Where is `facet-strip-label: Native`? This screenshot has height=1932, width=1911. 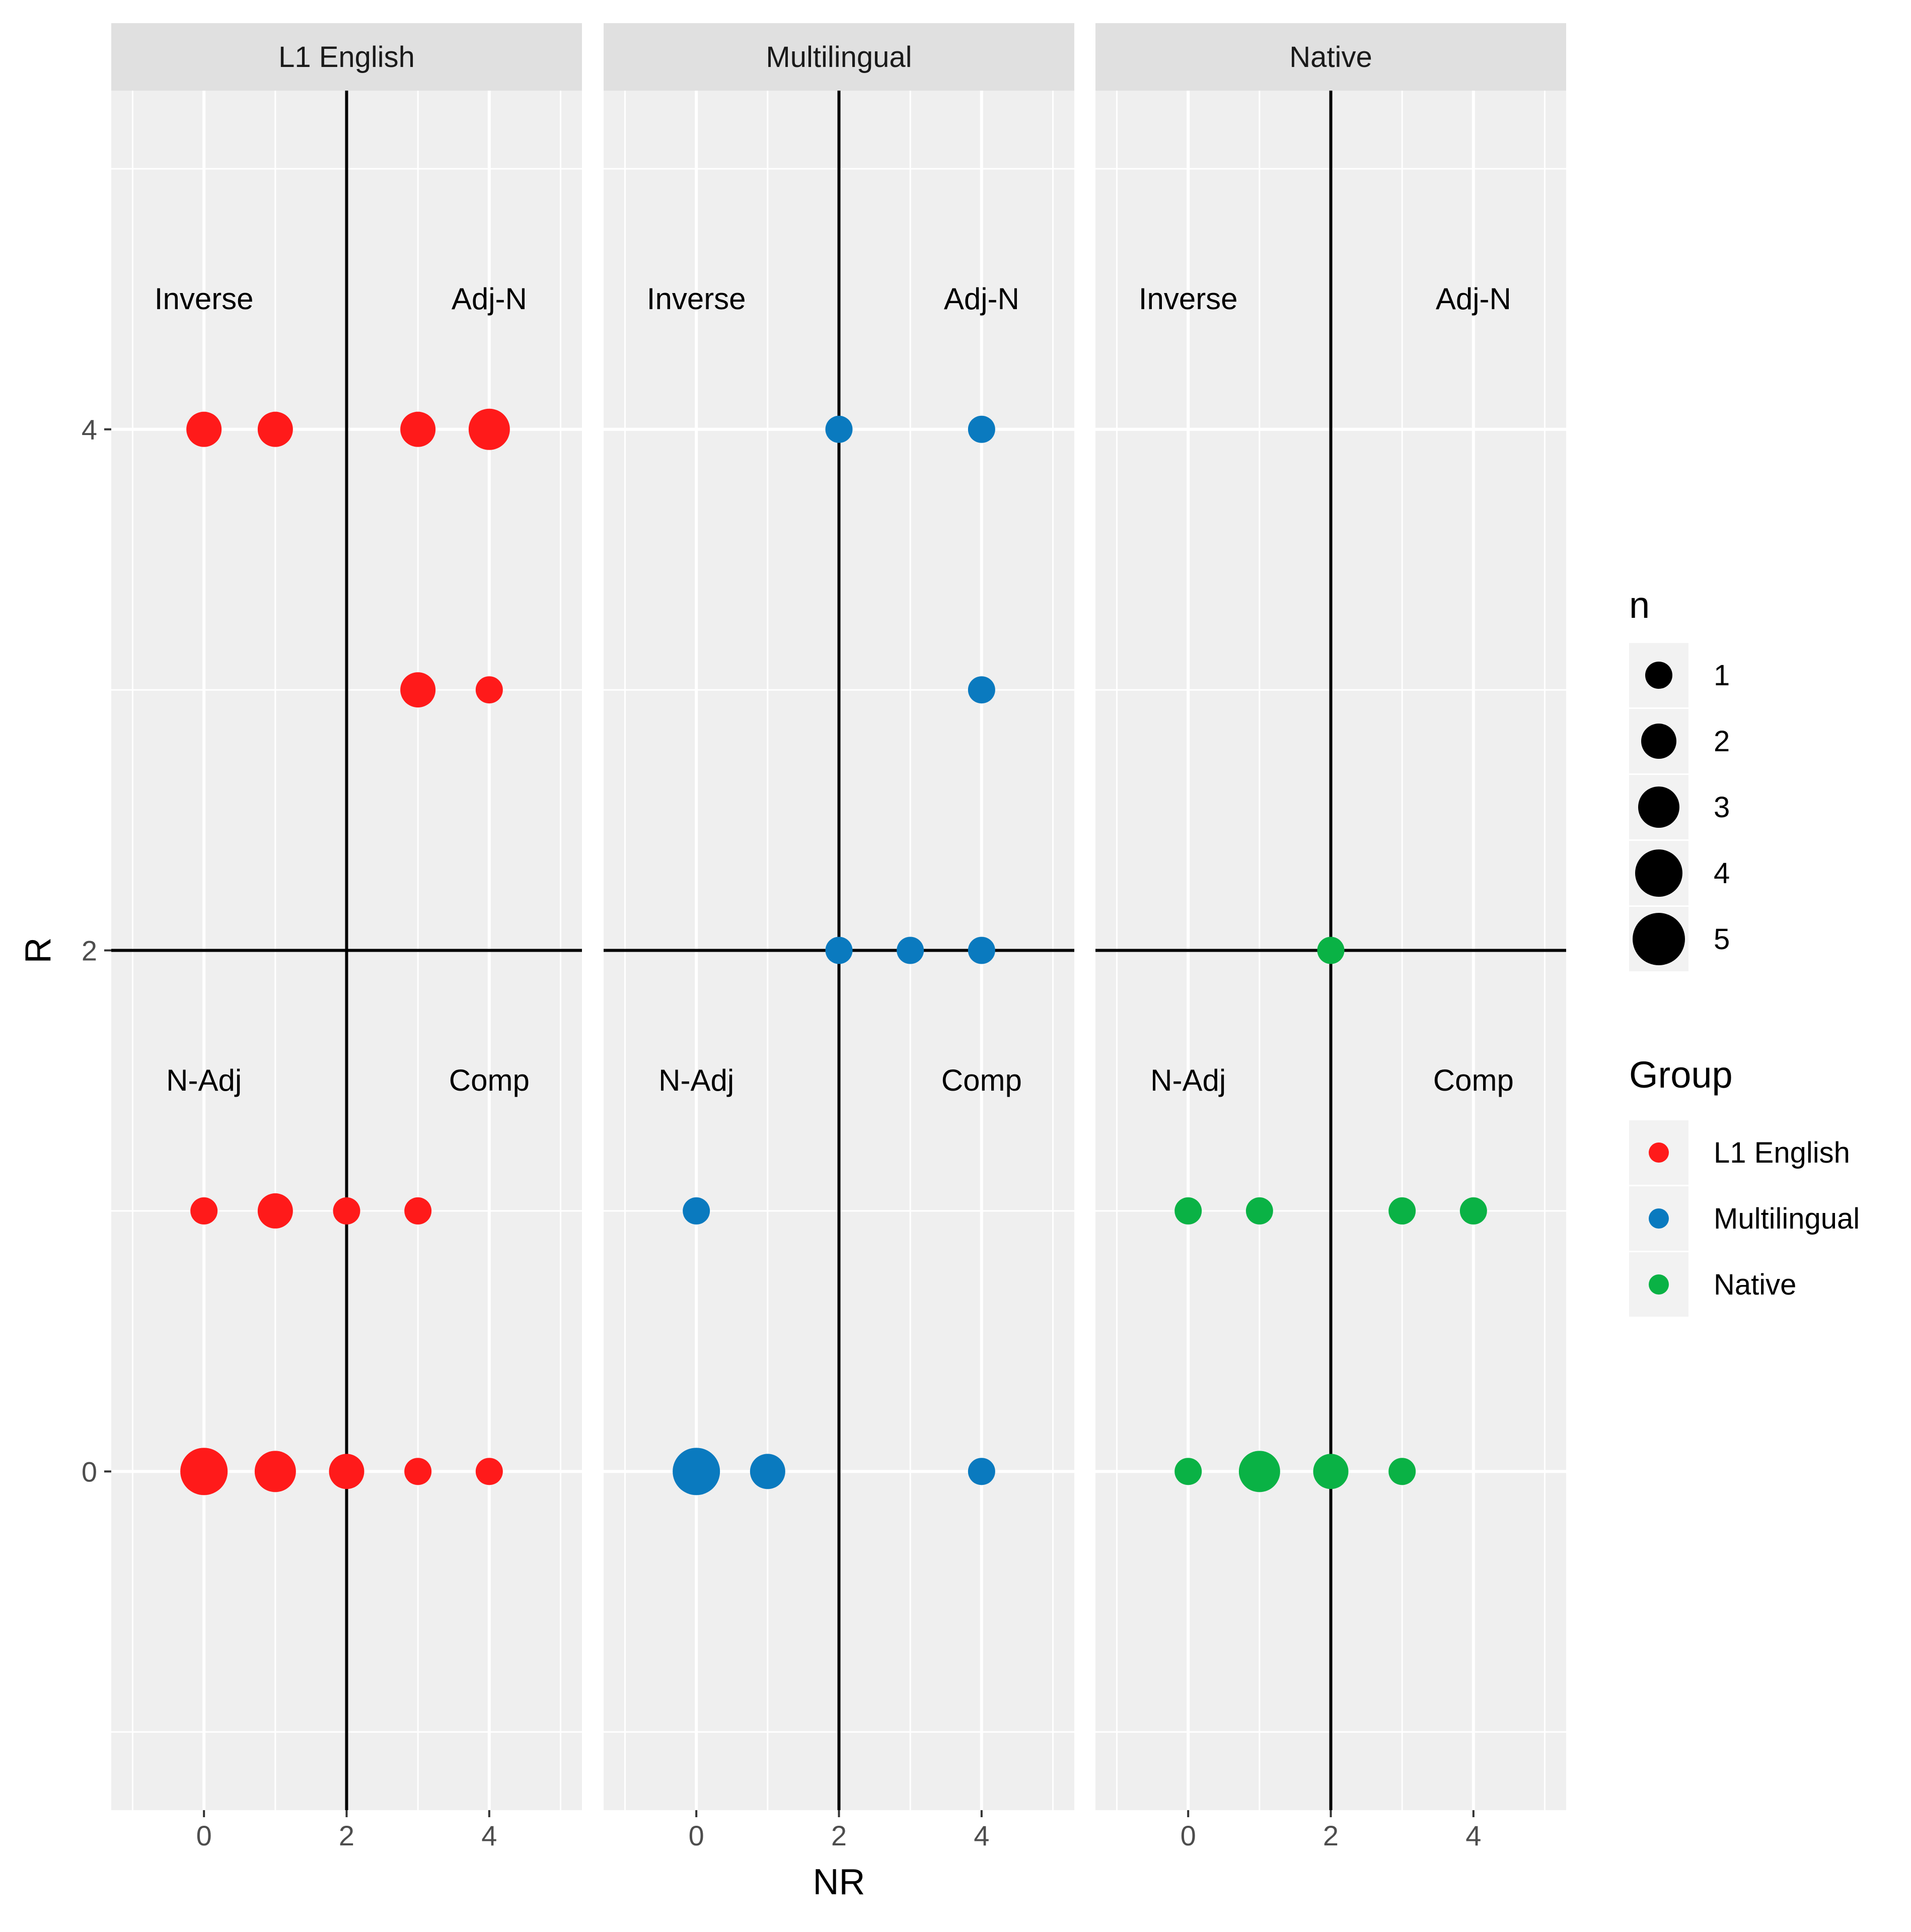
facet-strip-label: Native is located at coordinates (1330, 57).